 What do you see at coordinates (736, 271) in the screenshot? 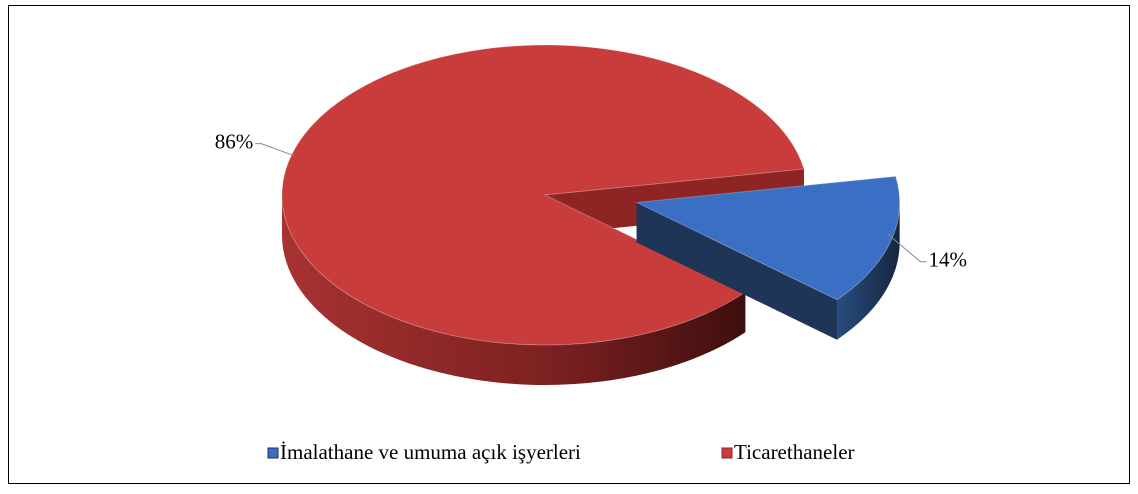
I see `slice-cut-face` at bounding box center [736, 271].